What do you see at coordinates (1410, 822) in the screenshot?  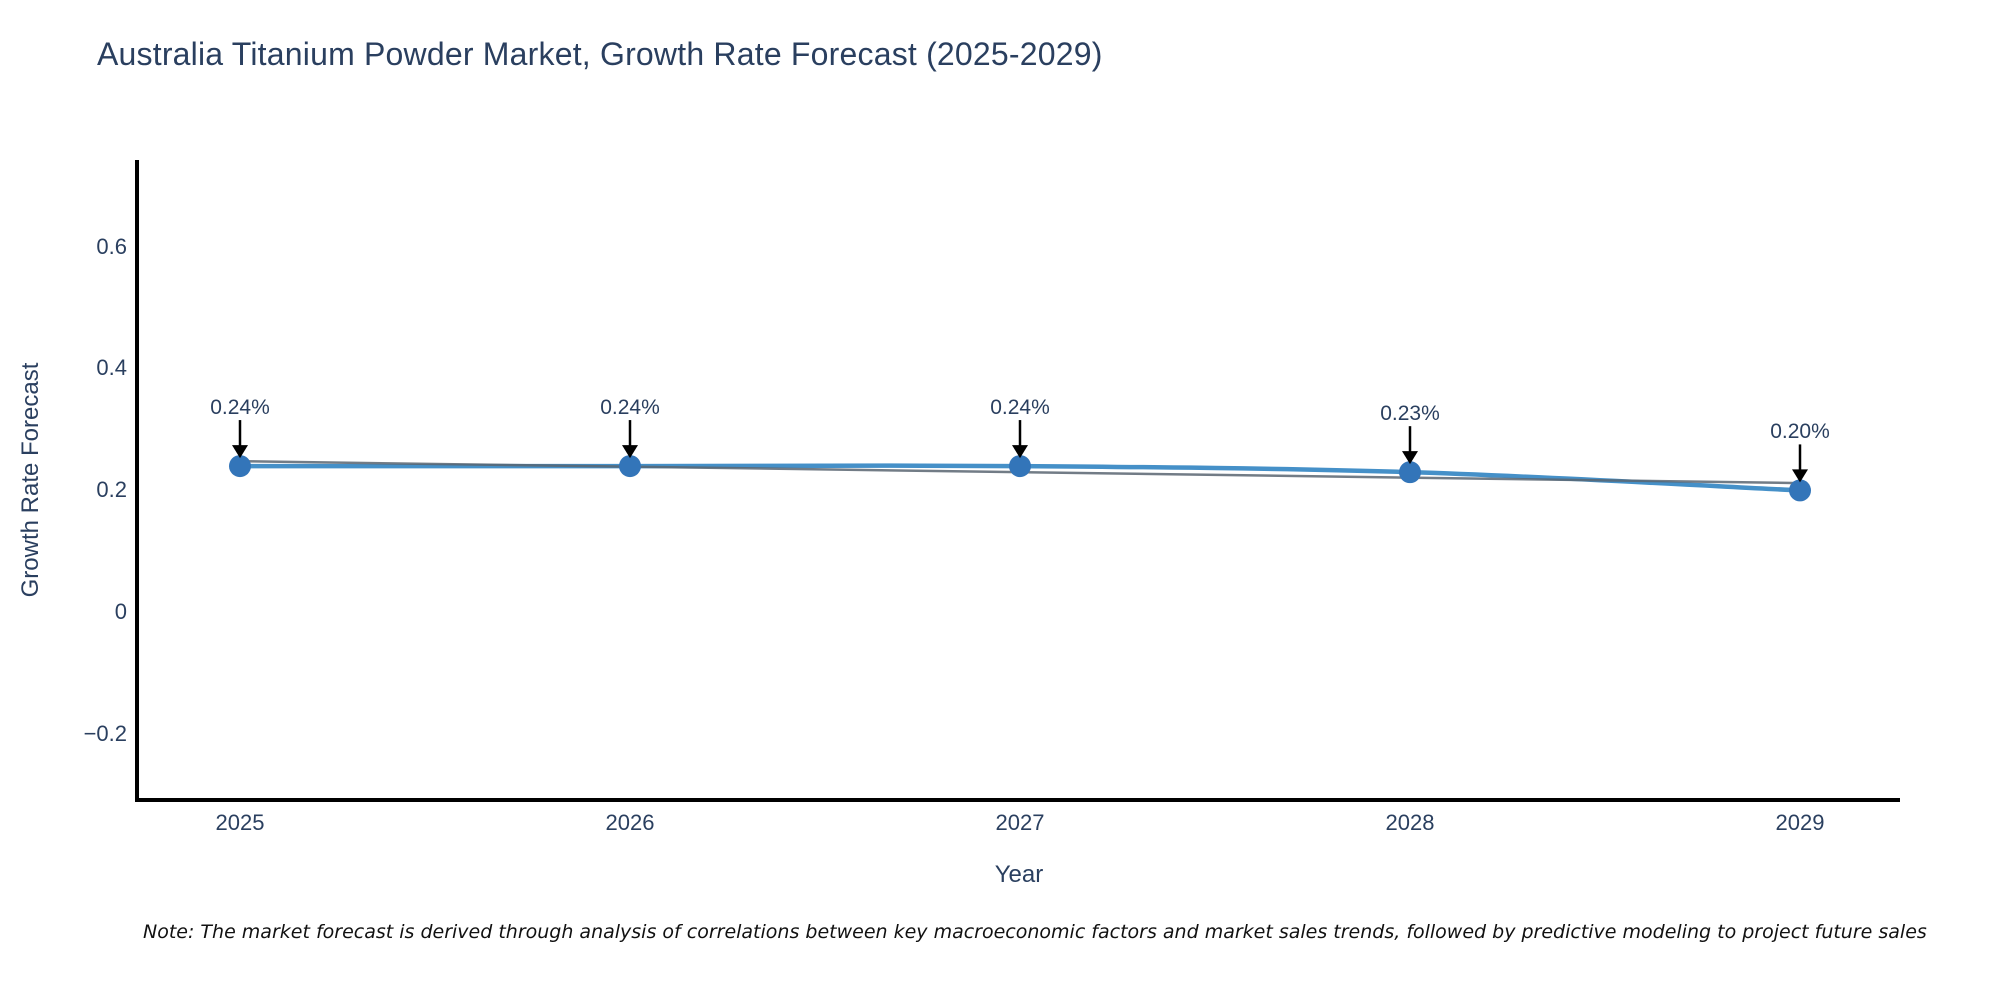 I see `x-tick-label: 2028` at bounding box center [1410, 822].